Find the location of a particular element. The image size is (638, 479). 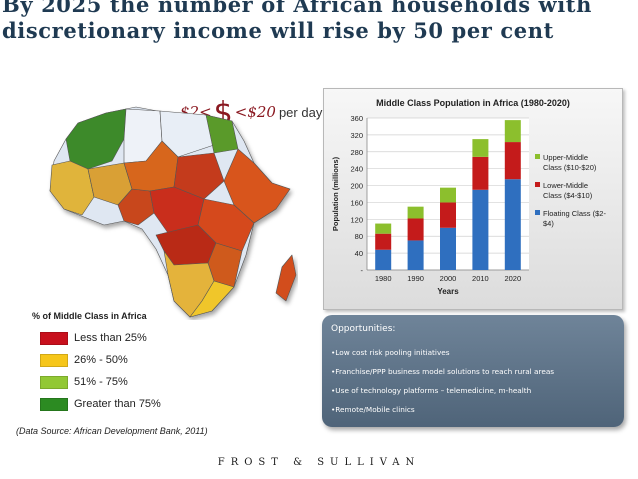

y-tick-label: 360 is located at coordinates (356, 118).